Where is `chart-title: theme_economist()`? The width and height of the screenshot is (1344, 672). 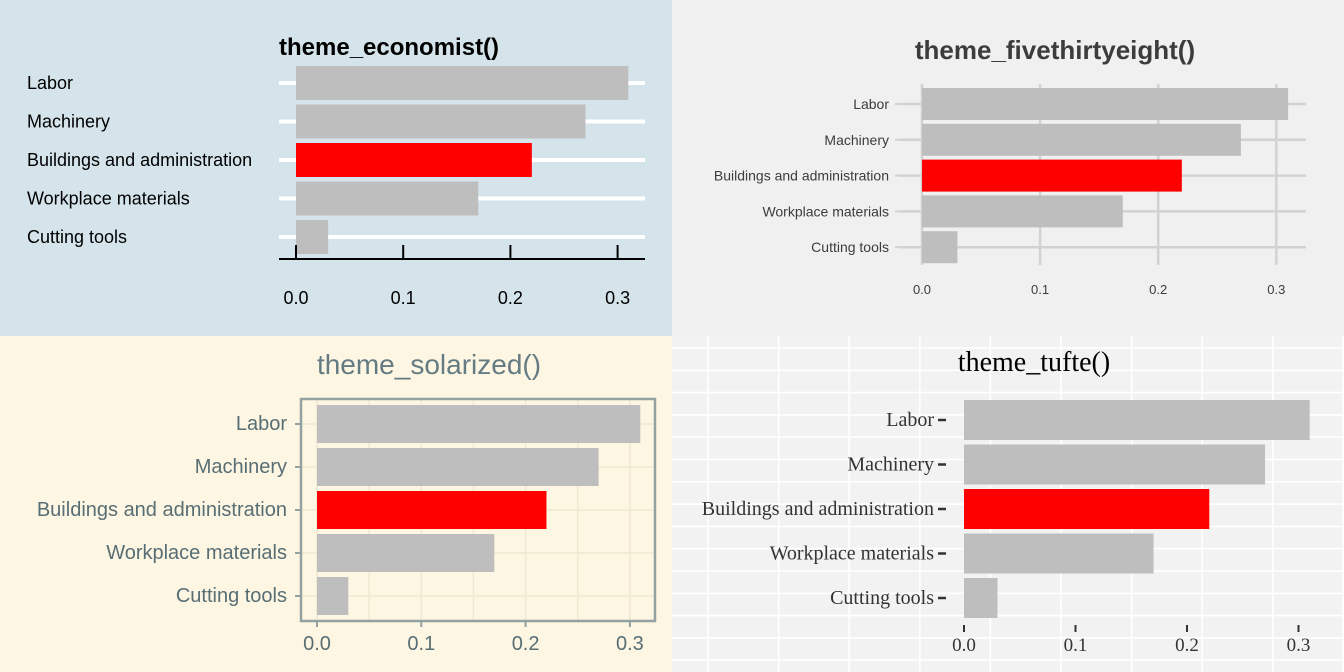 chart-title: theme_economist() is located at coordinates (389, 47).